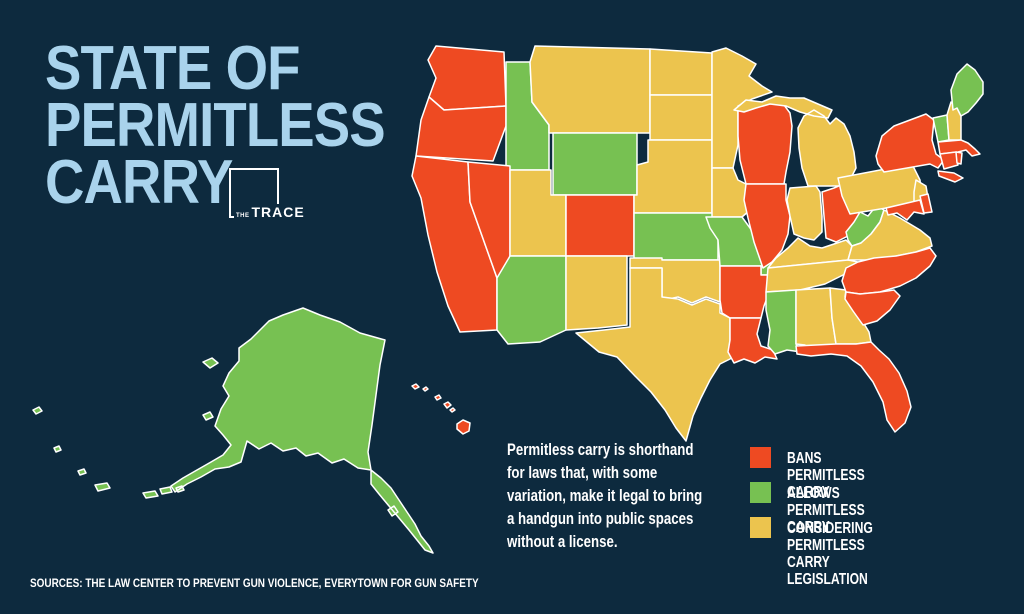 Image resolution: width=1024 pixels, height=614 pixels. What do you see at coordinates (767, 226) in the screenshot?
I see `state-il` at bounding box center [767, 226].